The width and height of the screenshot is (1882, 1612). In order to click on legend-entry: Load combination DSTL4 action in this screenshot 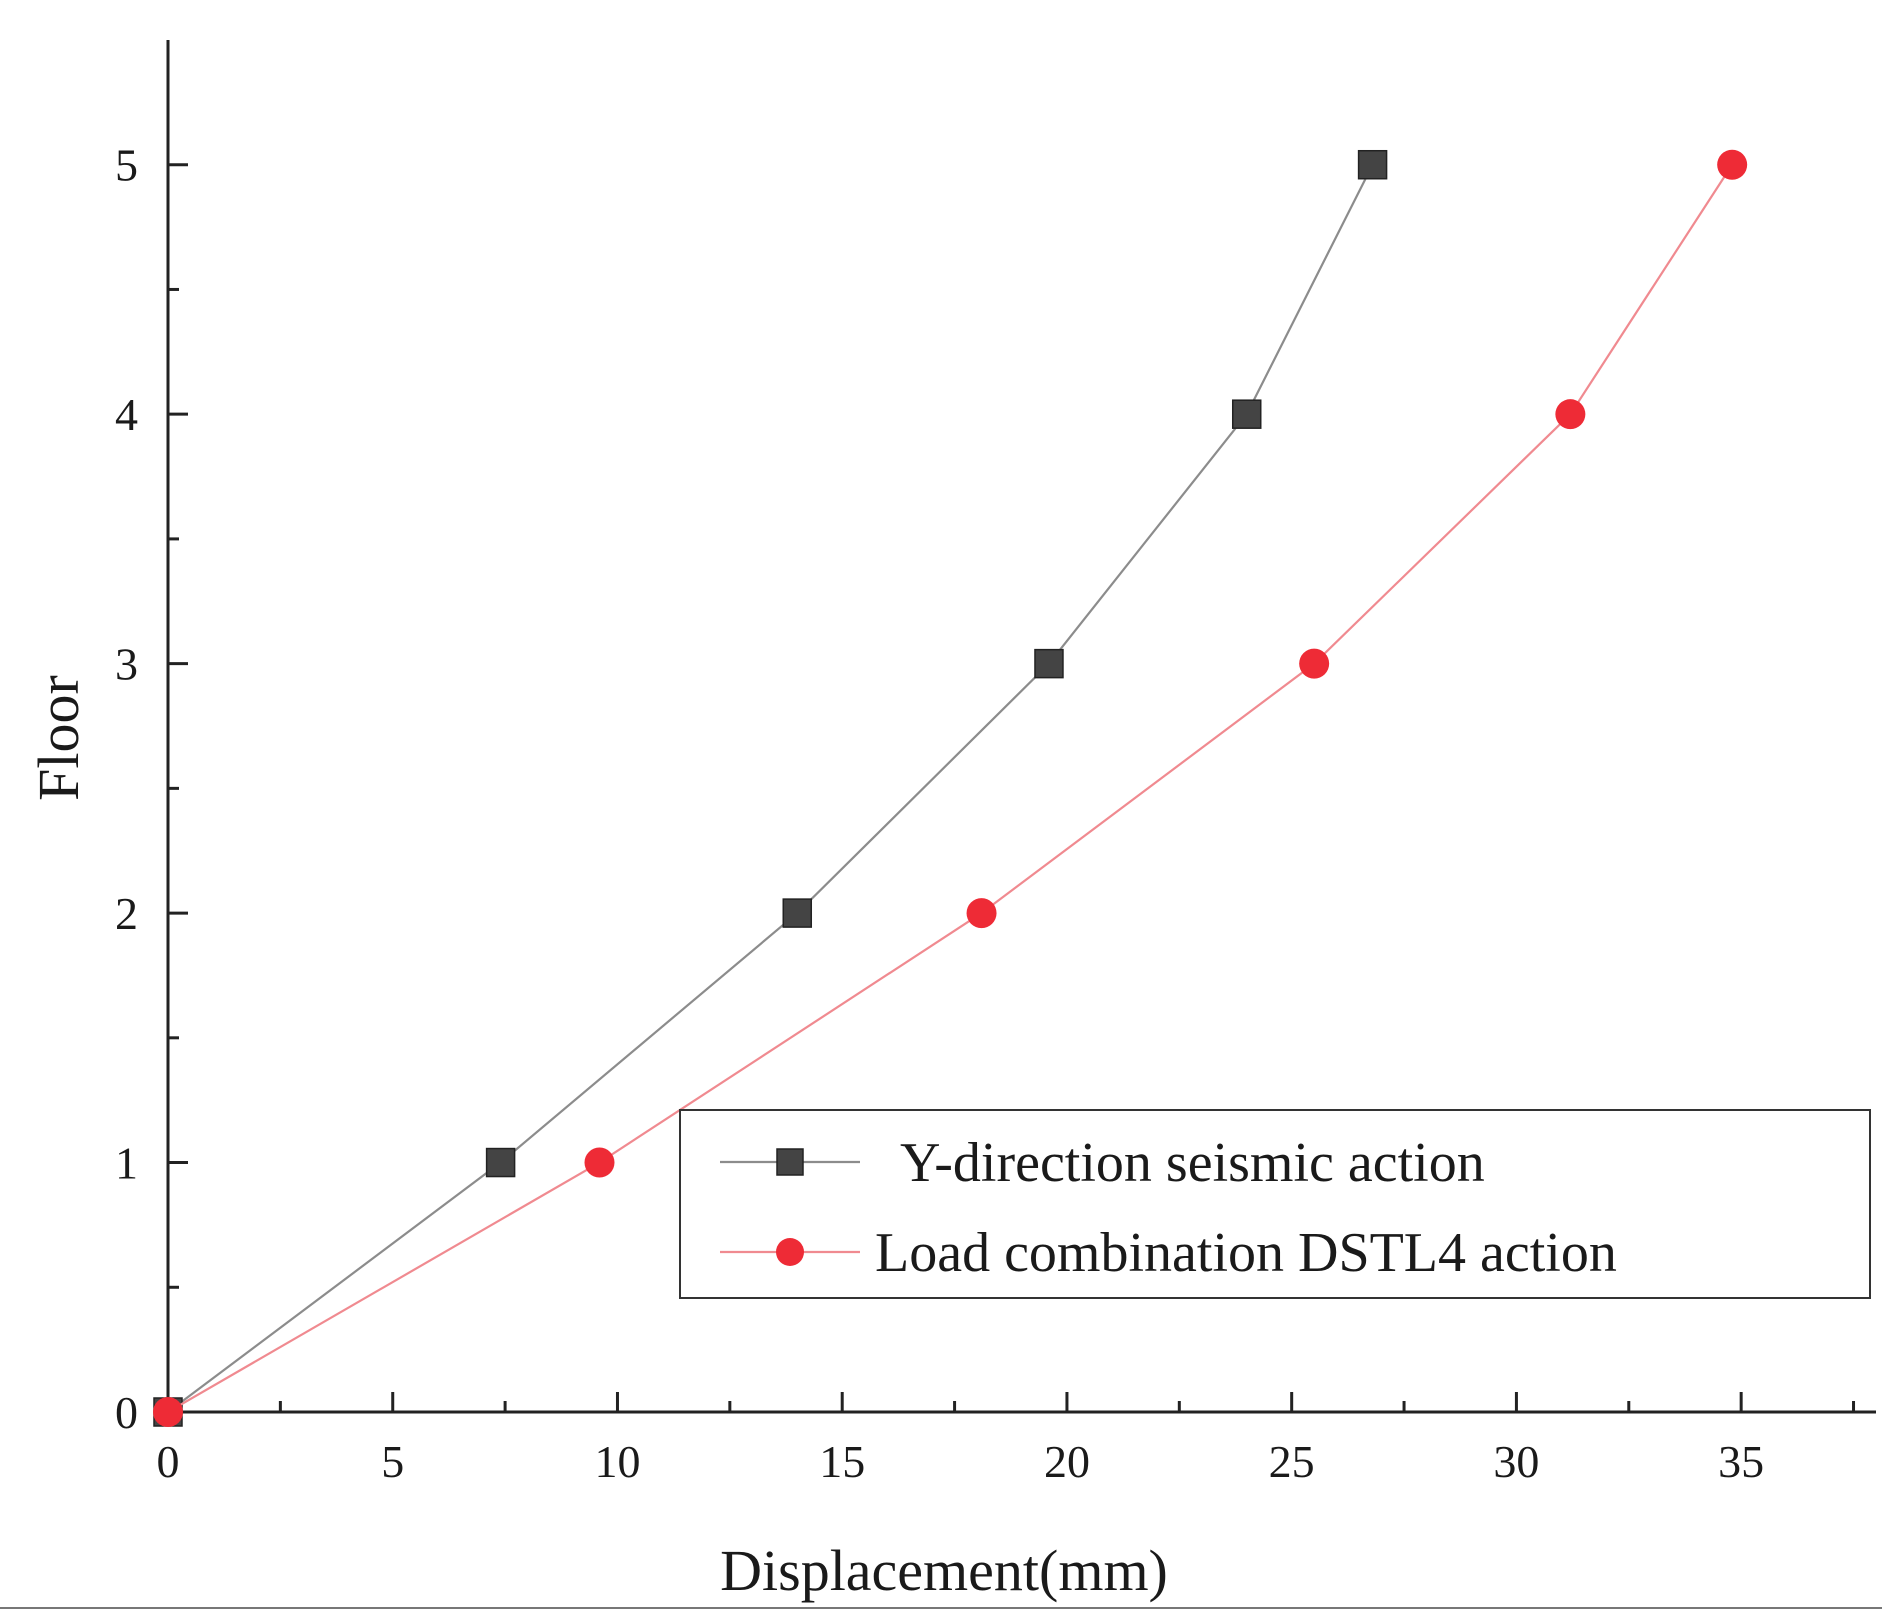, I will do `click(1168, 1253)`.